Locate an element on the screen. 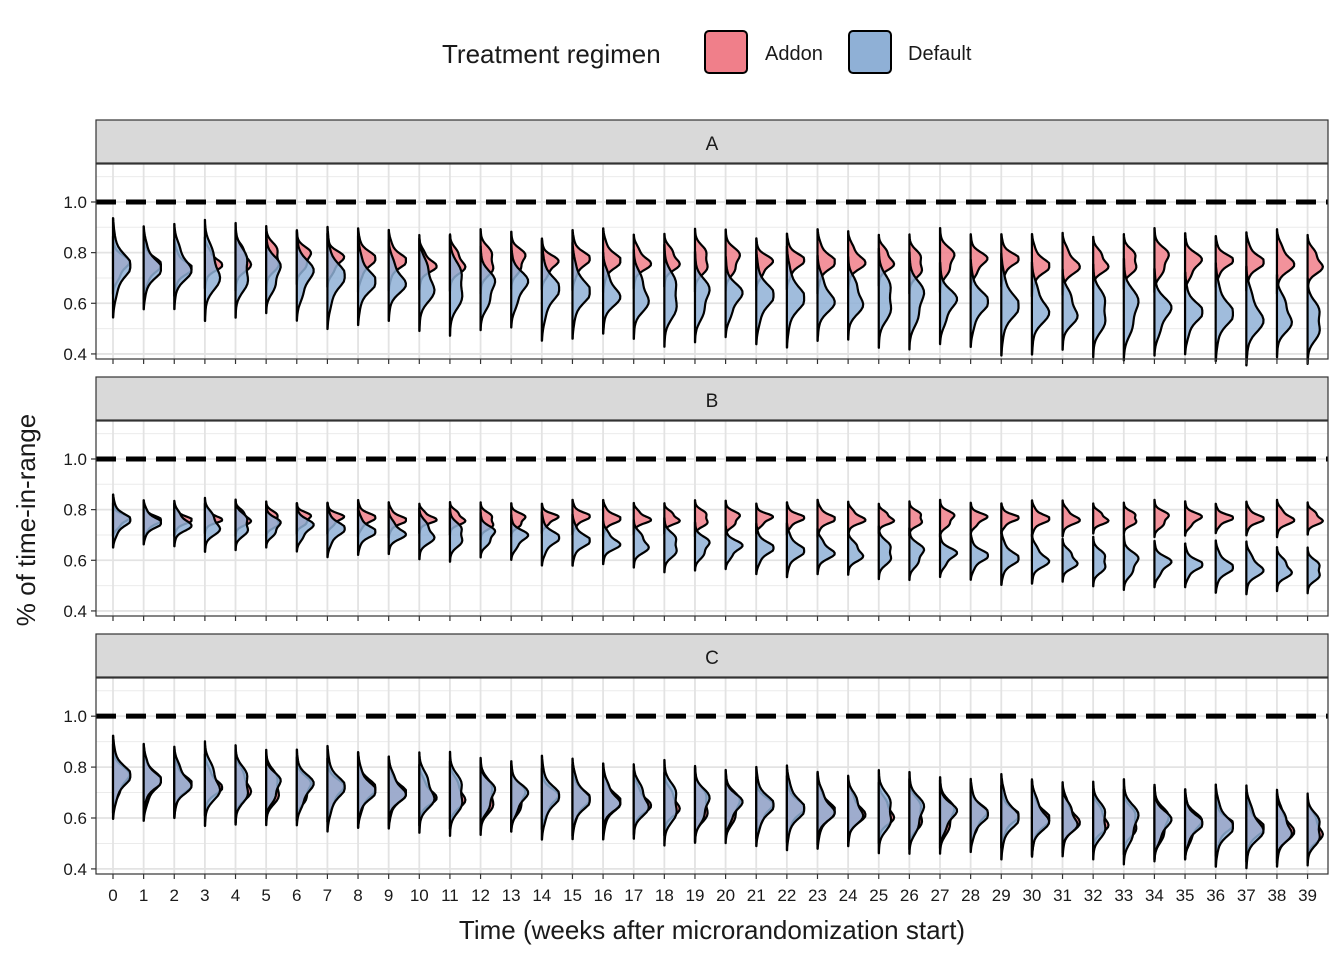 Image resolution: width=1344 pixels, height=960 pixels. x-tick-label: 39 is located at coordinates (1307, 895).